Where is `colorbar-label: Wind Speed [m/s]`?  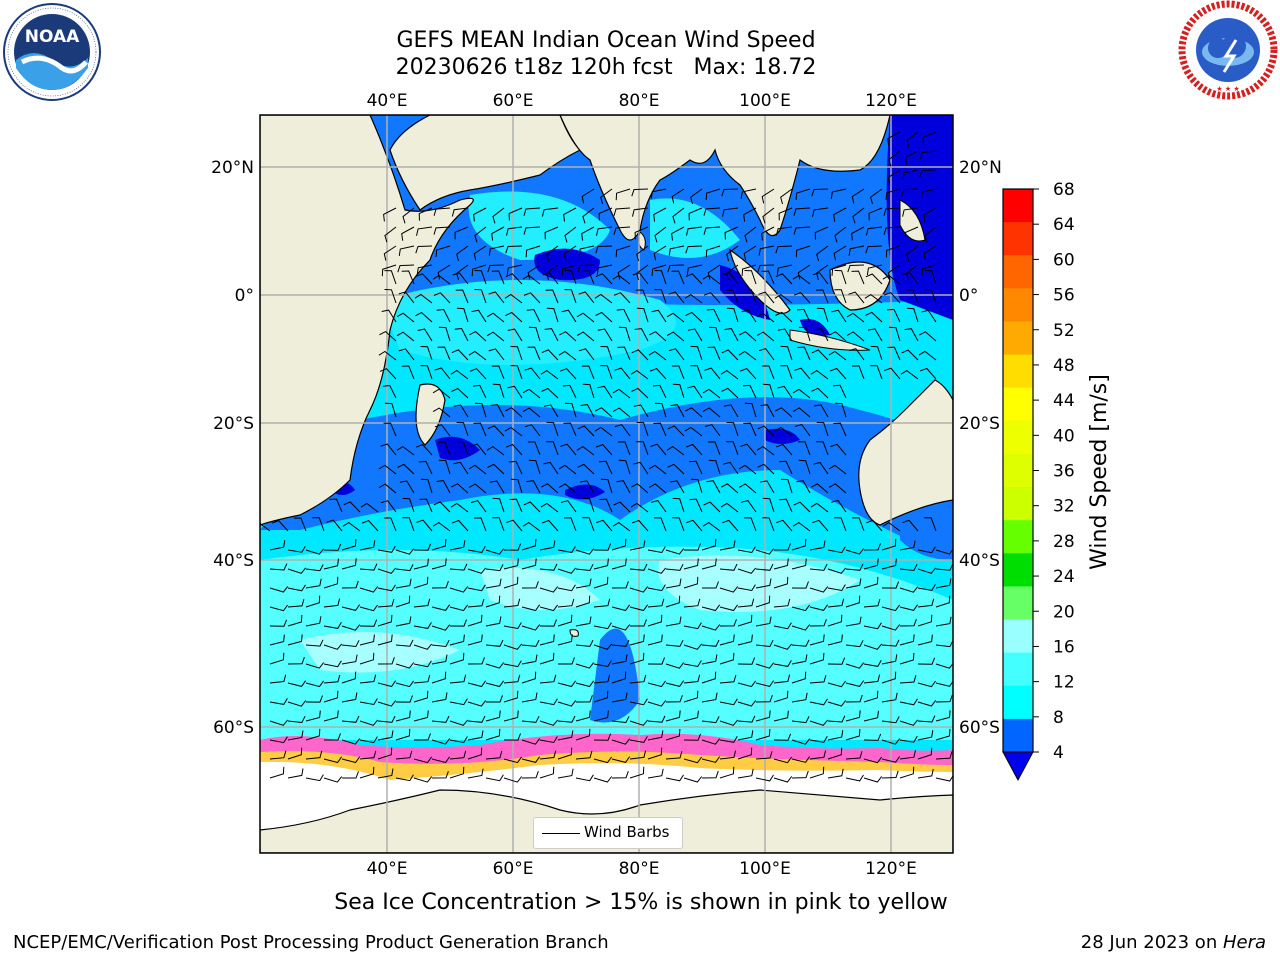 colorbar-label: Wind Speed [m/s] is located at coordinates (1099, 472).